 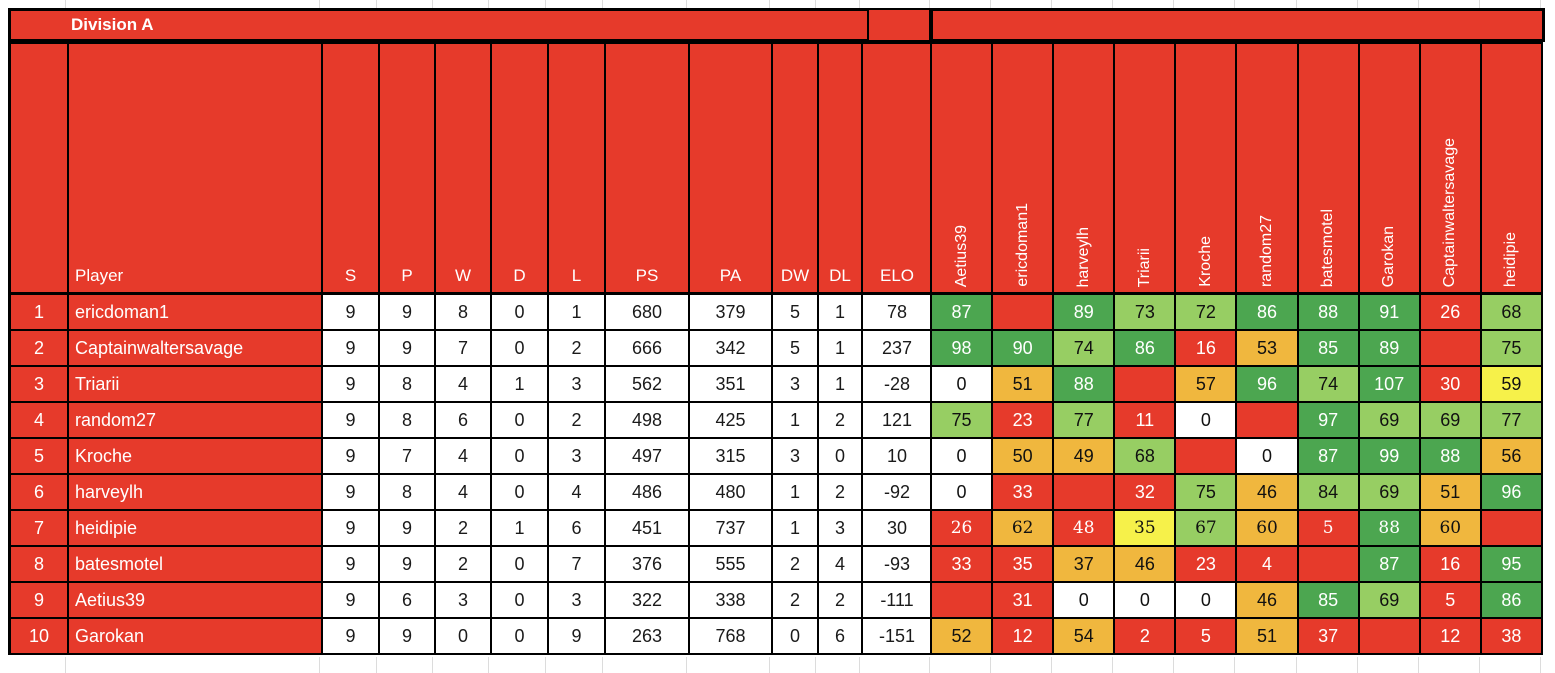 What do you see at coordinates (648, 457) in the screenshot?
I see `stat-cell-ps: 497` at bounding box center [648, 457].